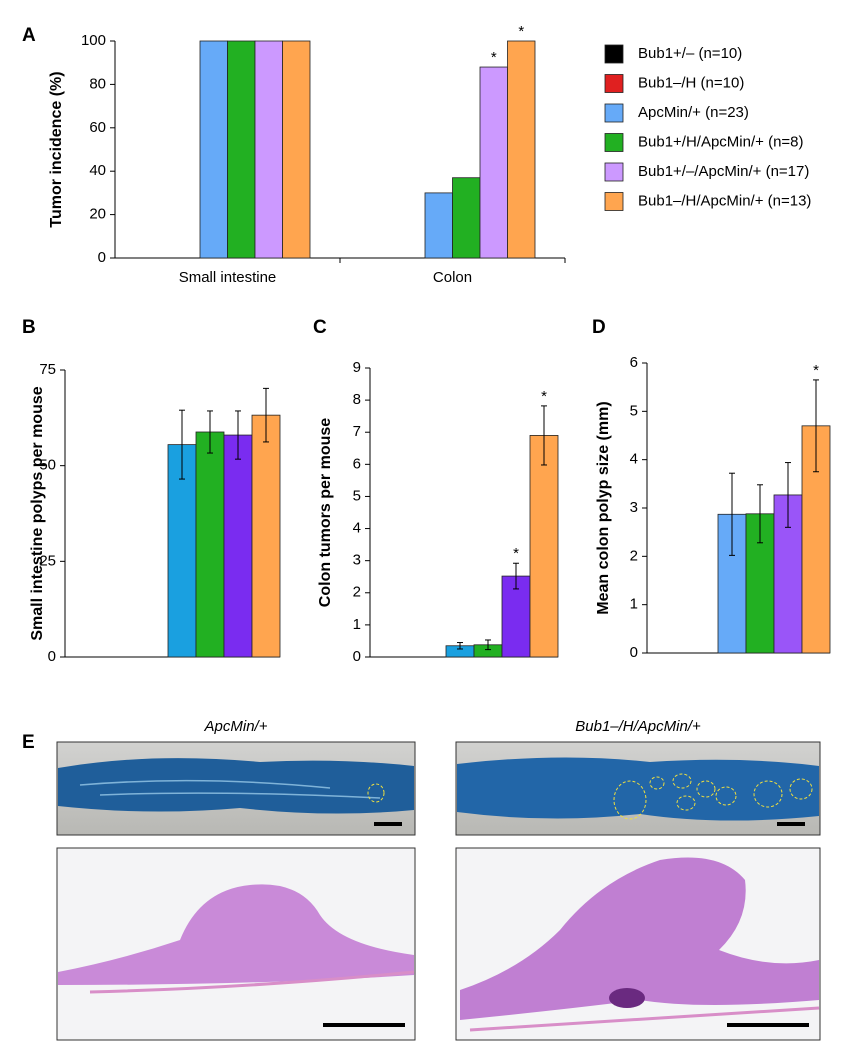 The width and height of the screenshot is (849, 1055). I want to click on y-tick-label: 8, so click(357, 399).